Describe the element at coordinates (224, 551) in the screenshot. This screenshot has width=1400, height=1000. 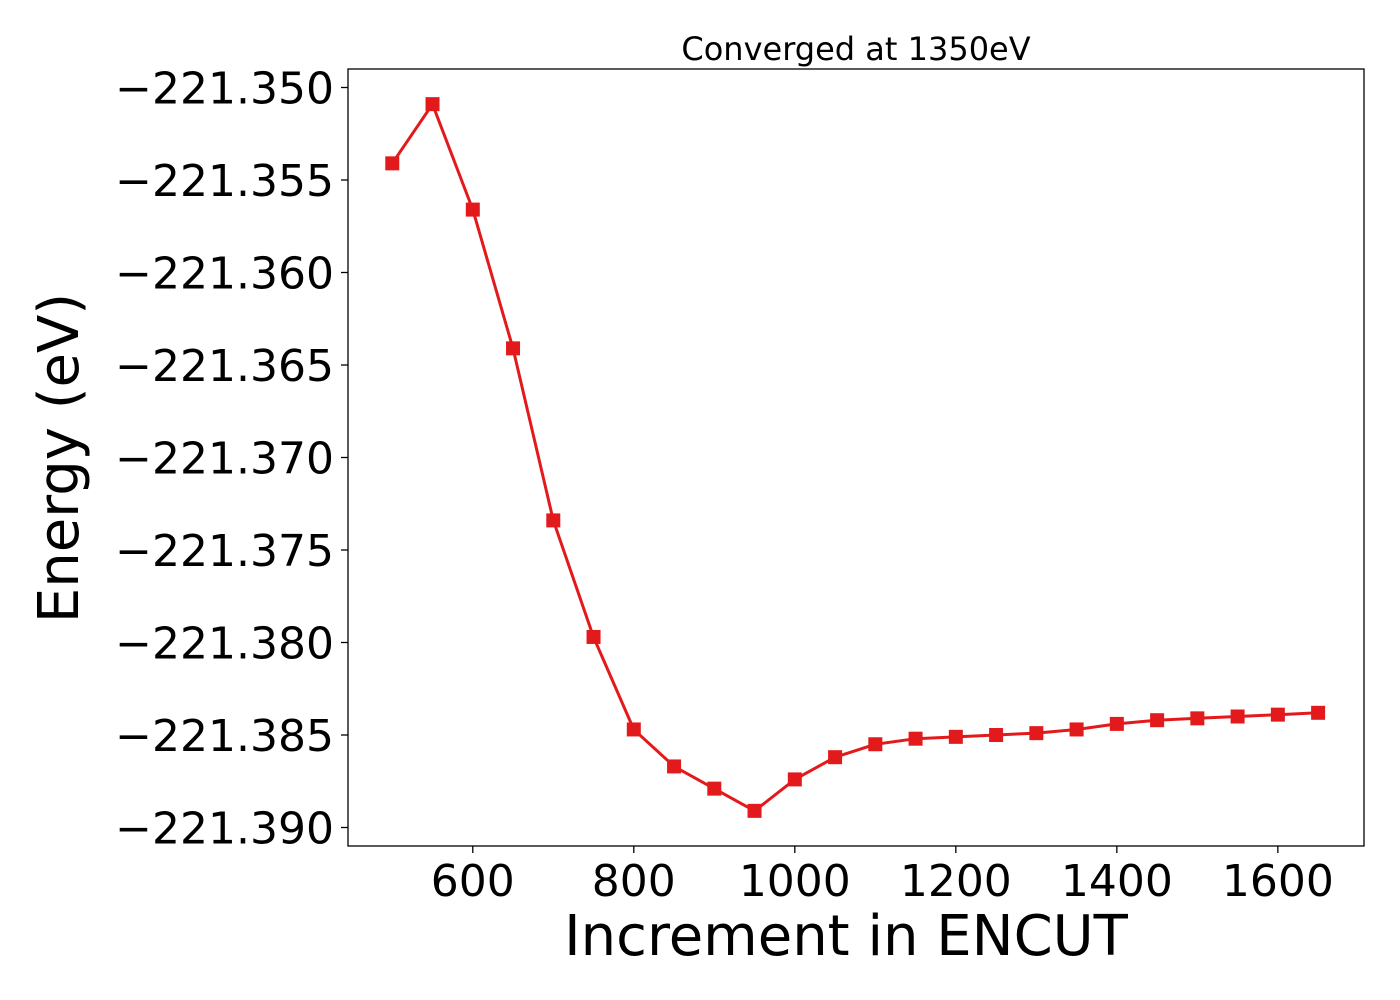
I see `y-tick-label: −221.375` at that location.